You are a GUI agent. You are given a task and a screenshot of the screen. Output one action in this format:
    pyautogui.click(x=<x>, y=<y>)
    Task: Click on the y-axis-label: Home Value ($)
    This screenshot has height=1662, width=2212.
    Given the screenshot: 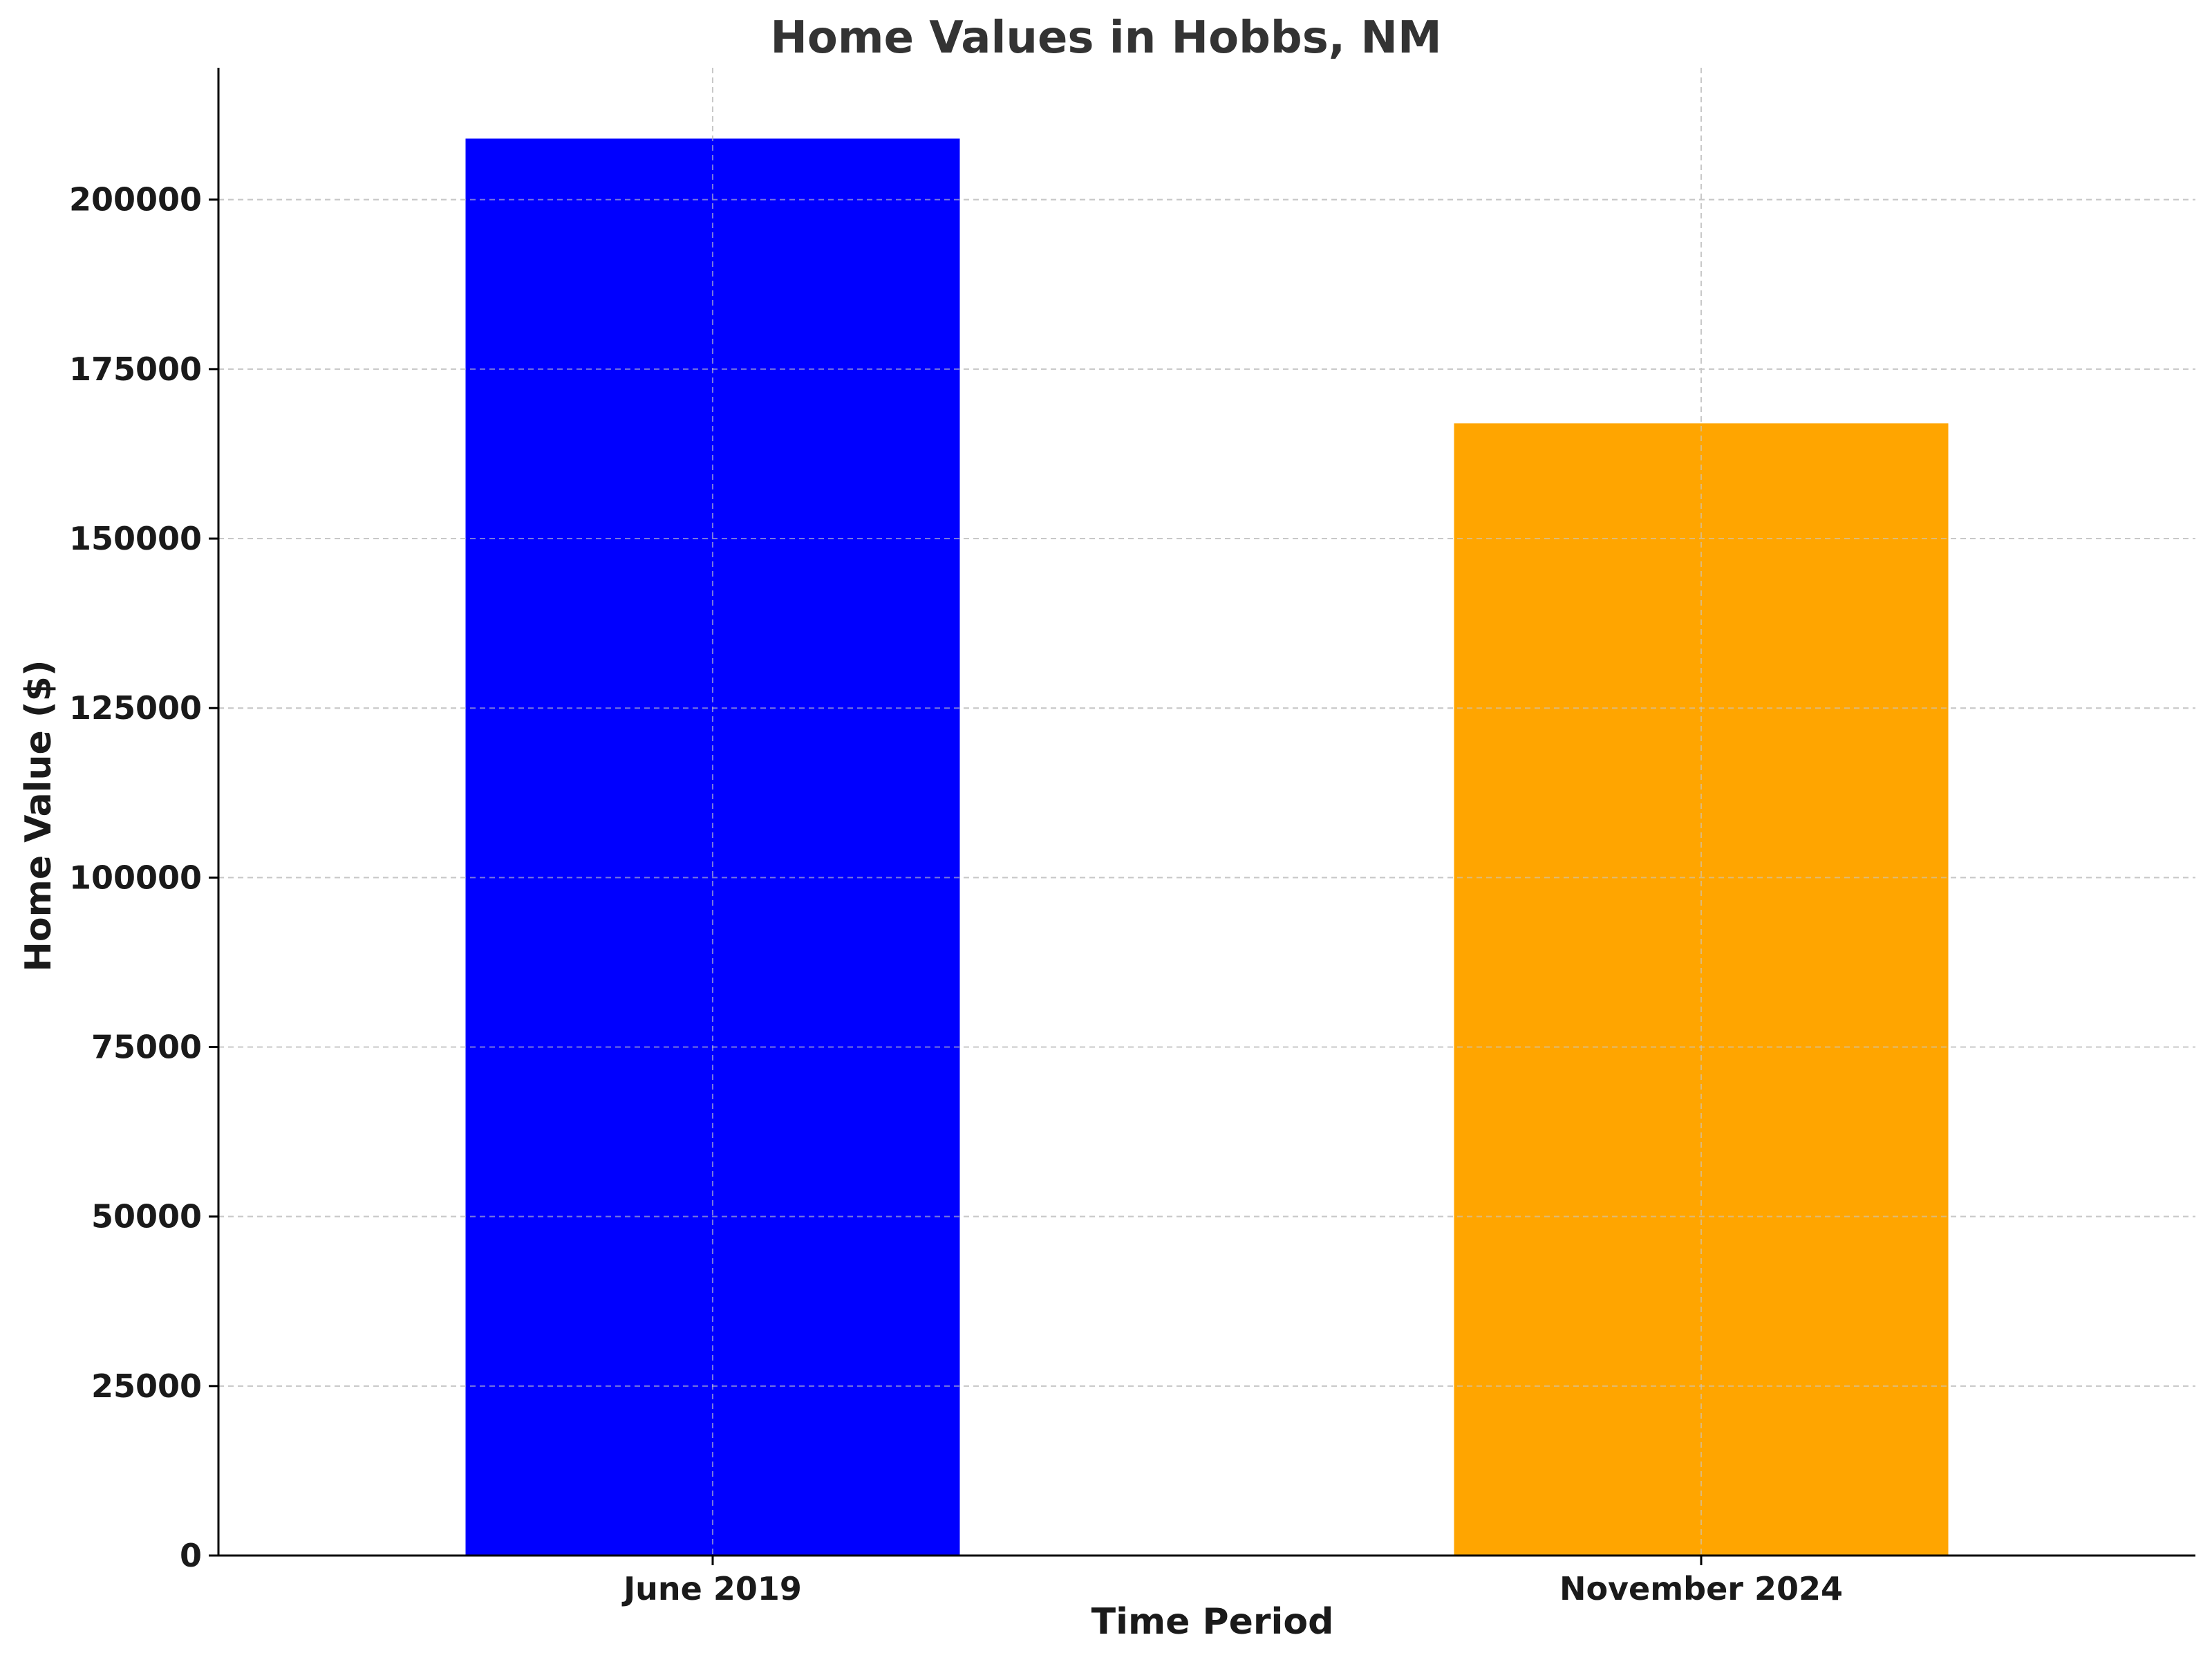 What is the action you would take?
    pyautogui.click(x=38, y=816)
    